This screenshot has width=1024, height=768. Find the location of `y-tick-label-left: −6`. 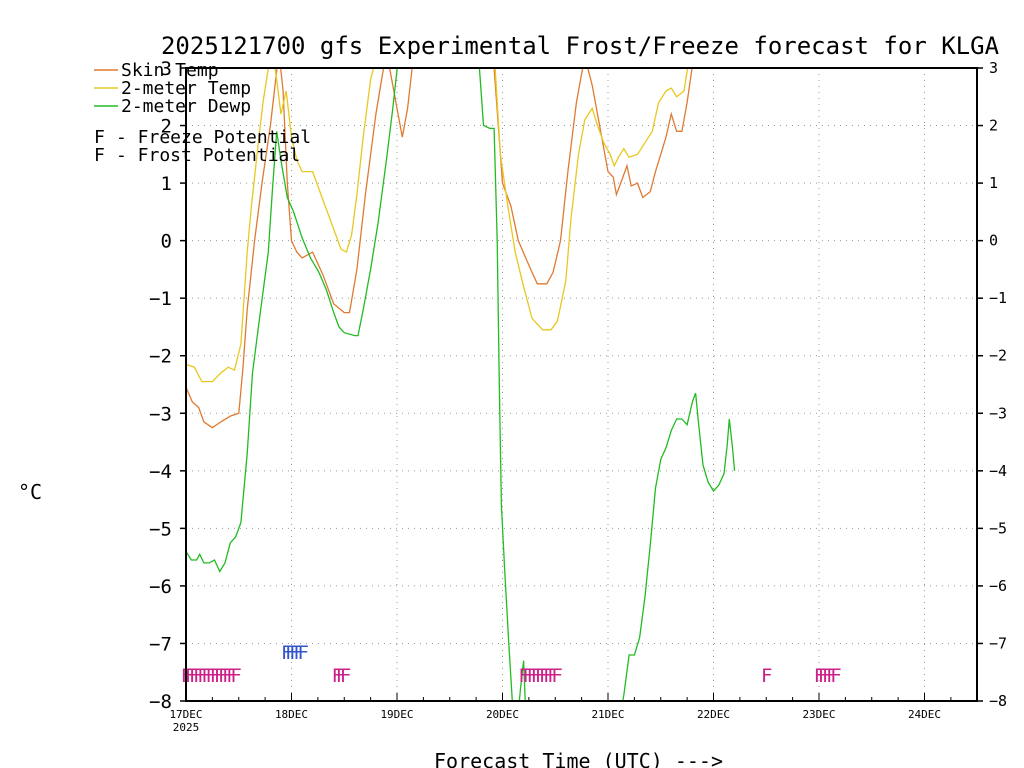

y-tick-label-left: −6 is located at coordinates (160, 587).